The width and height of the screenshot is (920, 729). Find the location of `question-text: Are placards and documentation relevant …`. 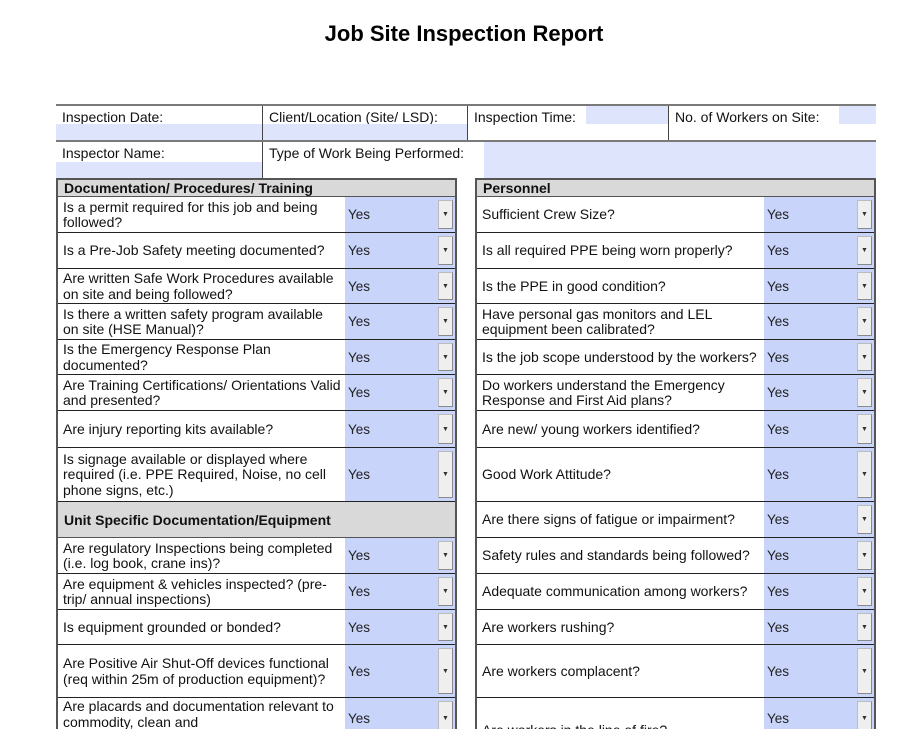

question-text: Are placards and documentation relevant … is located at coordinates (198, 713).